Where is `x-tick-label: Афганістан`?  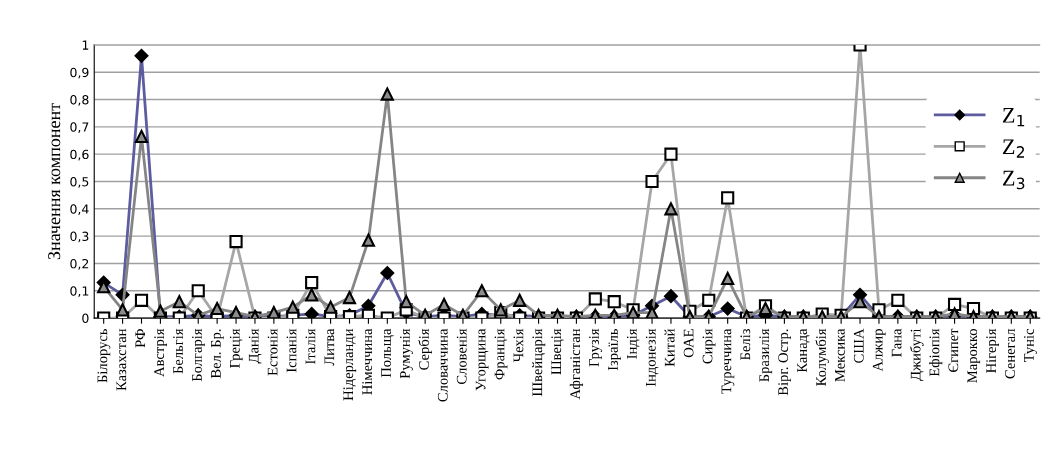
x-tick-label: Афганістан is located at coordinates (576, 364).